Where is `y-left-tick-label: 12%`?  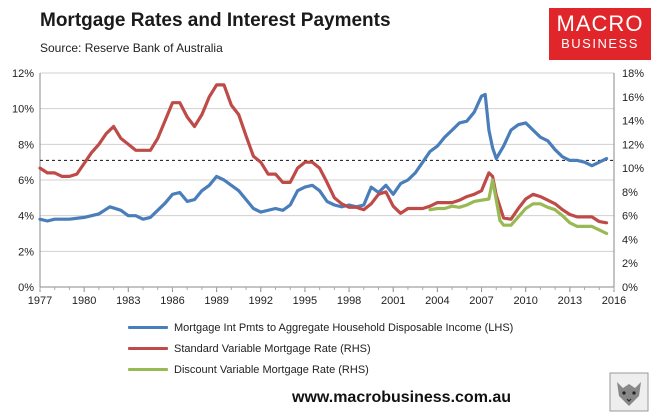
y-left-tick-label: 12% is located at coordinates (23, 74).